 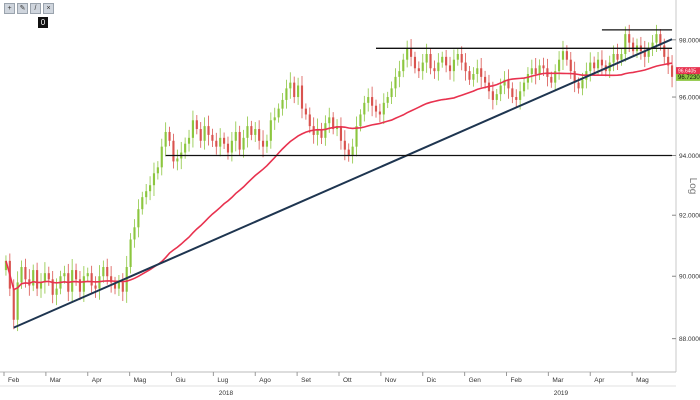 I want to click on pencil-icon: ✎, so click(x=22, y=8).